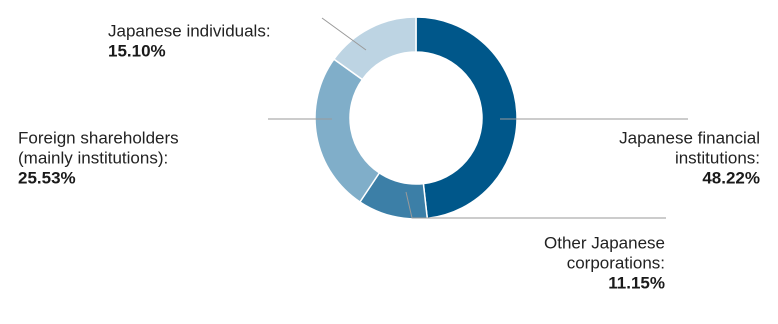  Describe the element at coordinates (93, 157) in the screenshot. I see `category-label: (mainly institutions):` at that location.